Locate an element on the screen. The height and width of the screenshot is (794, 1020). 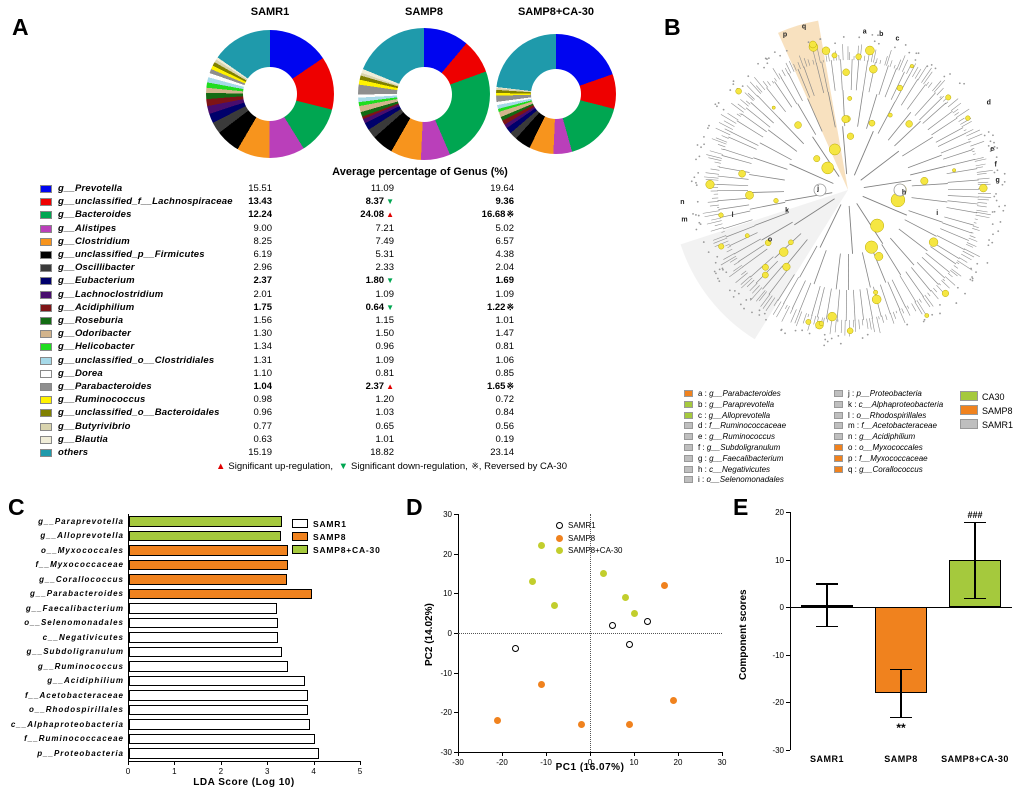
cladogram-legend-item: m : f__Acetobacteraceae is located at coordinates (892, 426).